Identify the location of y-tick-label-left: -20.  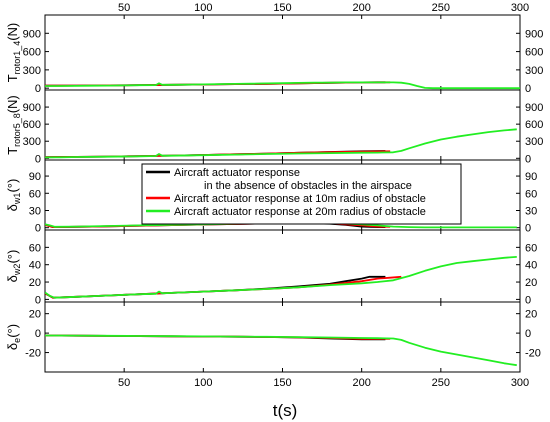
(33, 354).